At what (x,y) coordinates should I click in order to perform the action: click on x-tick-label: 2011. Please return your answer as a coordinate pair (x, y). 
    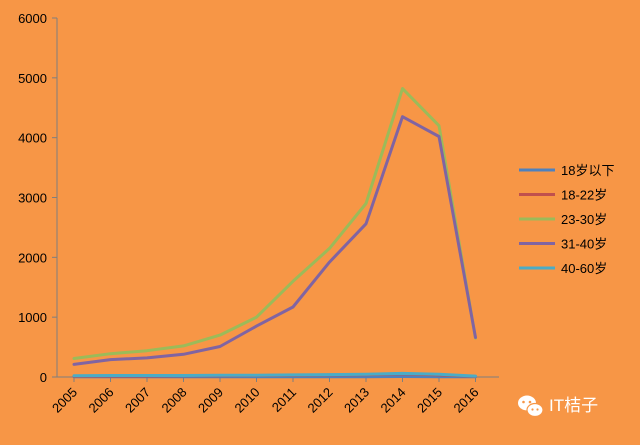
    Looking at the image, I should click on (284, 400).